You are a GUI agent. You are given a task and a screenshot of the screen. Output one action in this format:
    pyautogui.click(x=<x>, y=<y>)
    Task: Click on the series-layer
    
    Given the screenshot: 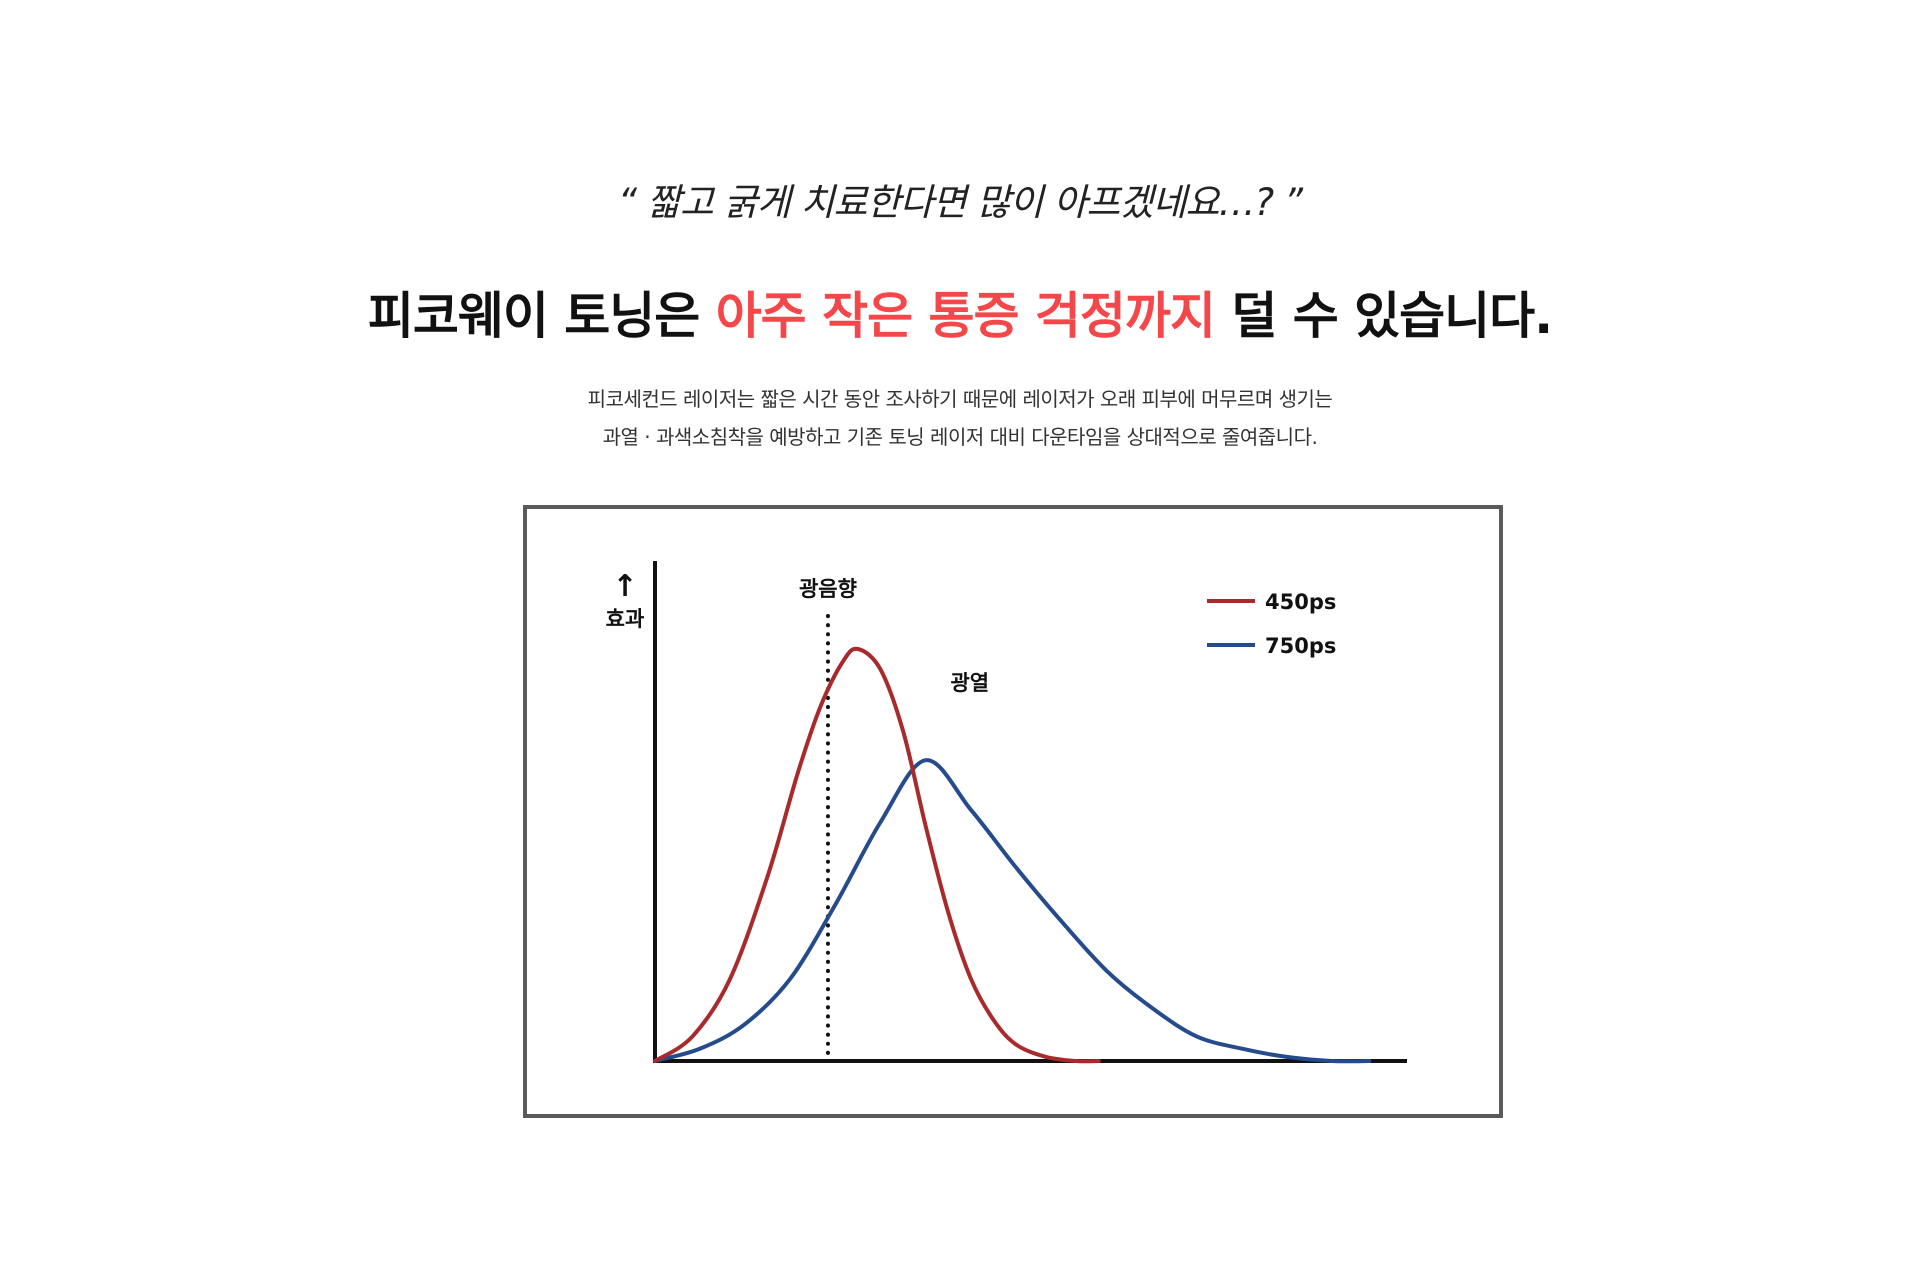 What is the action you would take?
    pyautogui.click(x=1012, y=855)
    